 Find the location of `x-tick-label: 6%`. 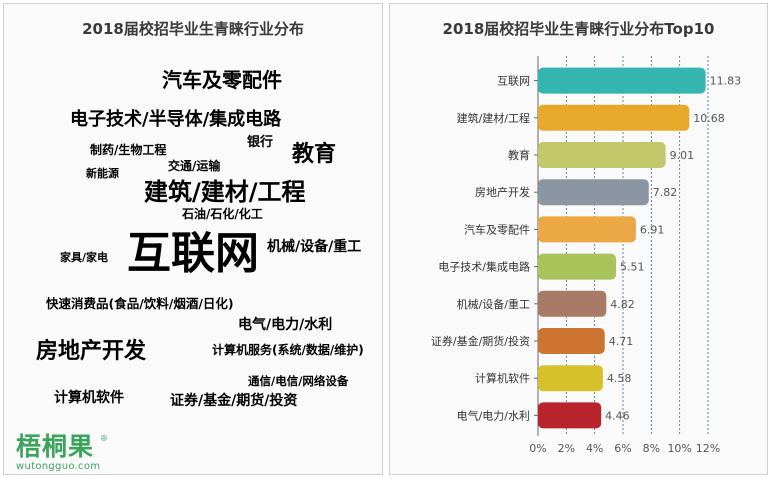

x-tick-label: 6% is located at coordinates (622, 448).